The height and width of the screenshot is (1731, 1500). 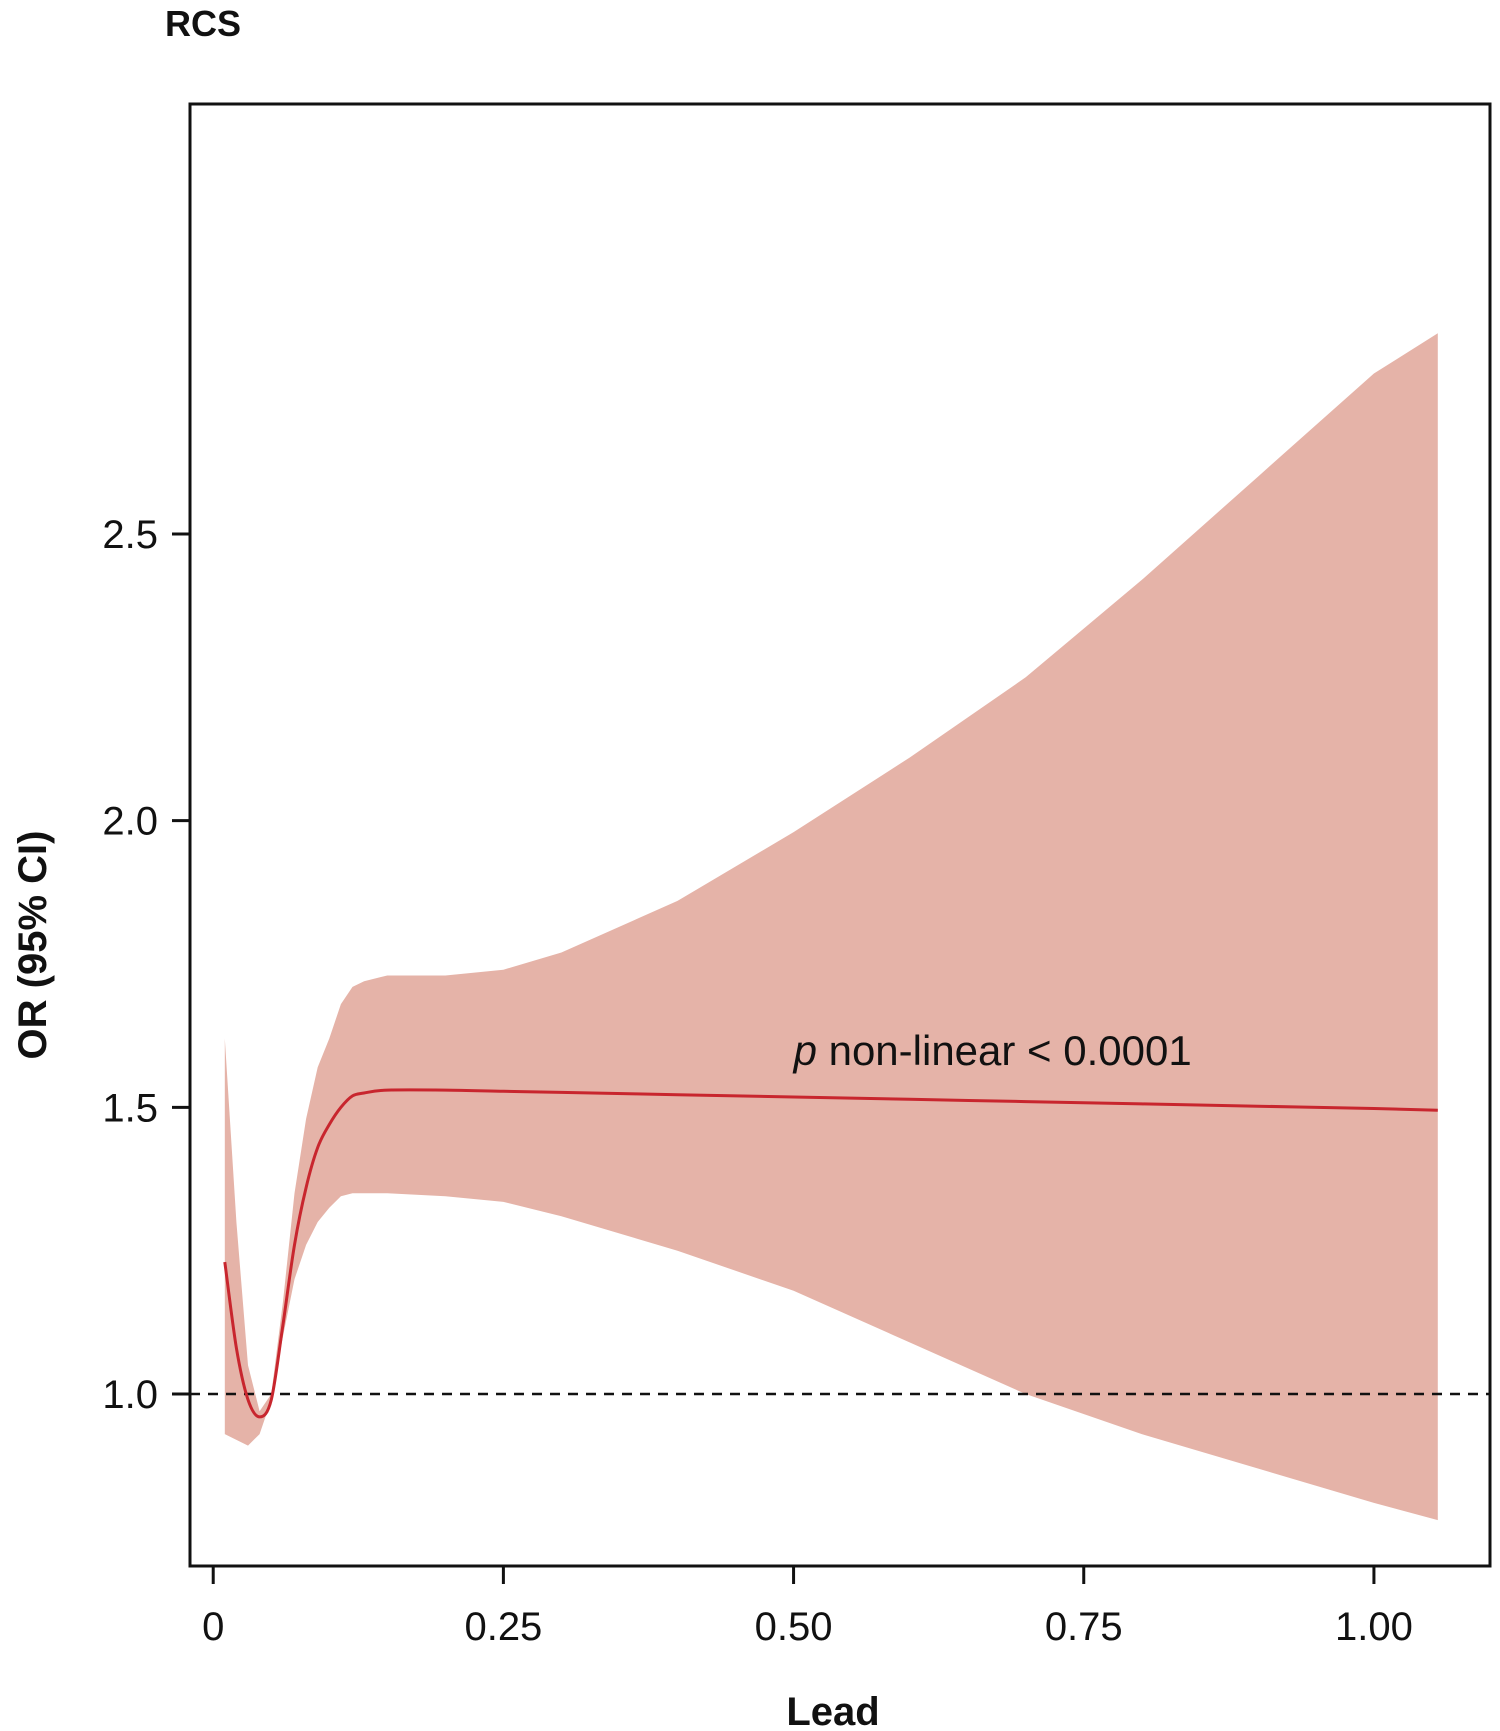 What do you see at coordinates (794, 1627) in the screenshot?
I see `x-tick-label: 0.50` at bounding box center [794, 1627].